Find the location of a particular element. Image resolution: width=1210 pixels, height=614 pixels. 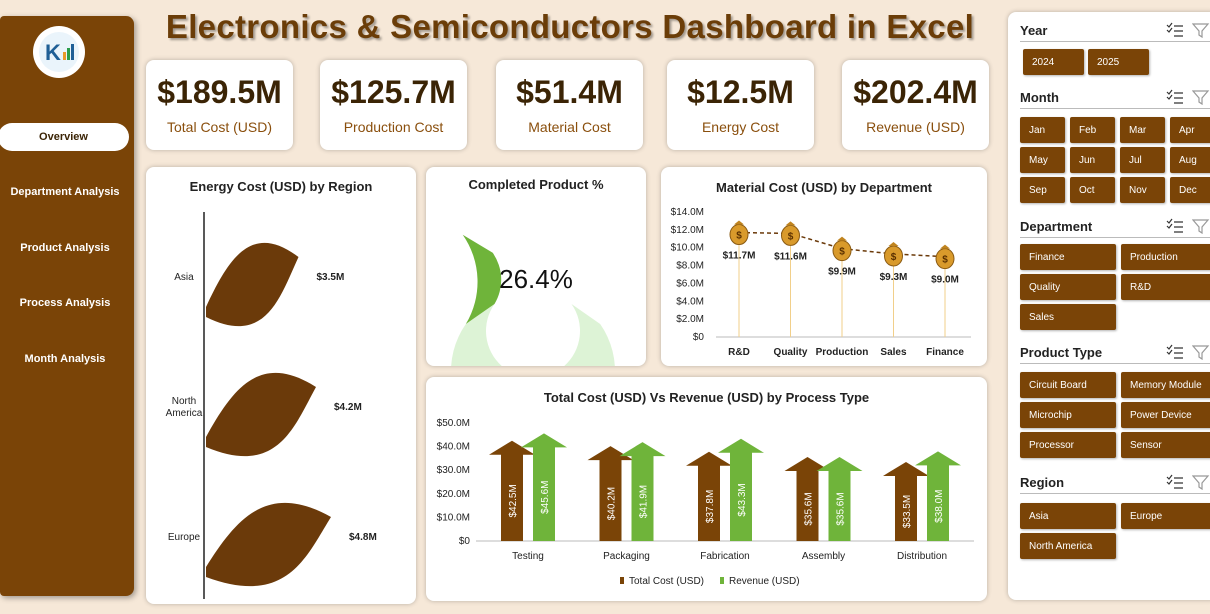

nav-product-analysis: Product Analysis is located at coordinates (65, 248).